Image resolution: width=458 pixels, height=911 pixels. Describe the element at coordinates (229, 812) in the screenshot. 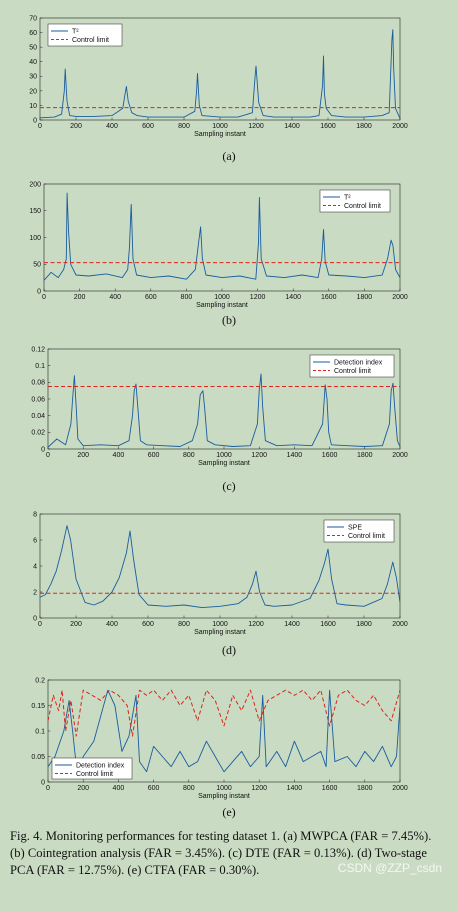

I see `panel-label-e: (e)` at that location.